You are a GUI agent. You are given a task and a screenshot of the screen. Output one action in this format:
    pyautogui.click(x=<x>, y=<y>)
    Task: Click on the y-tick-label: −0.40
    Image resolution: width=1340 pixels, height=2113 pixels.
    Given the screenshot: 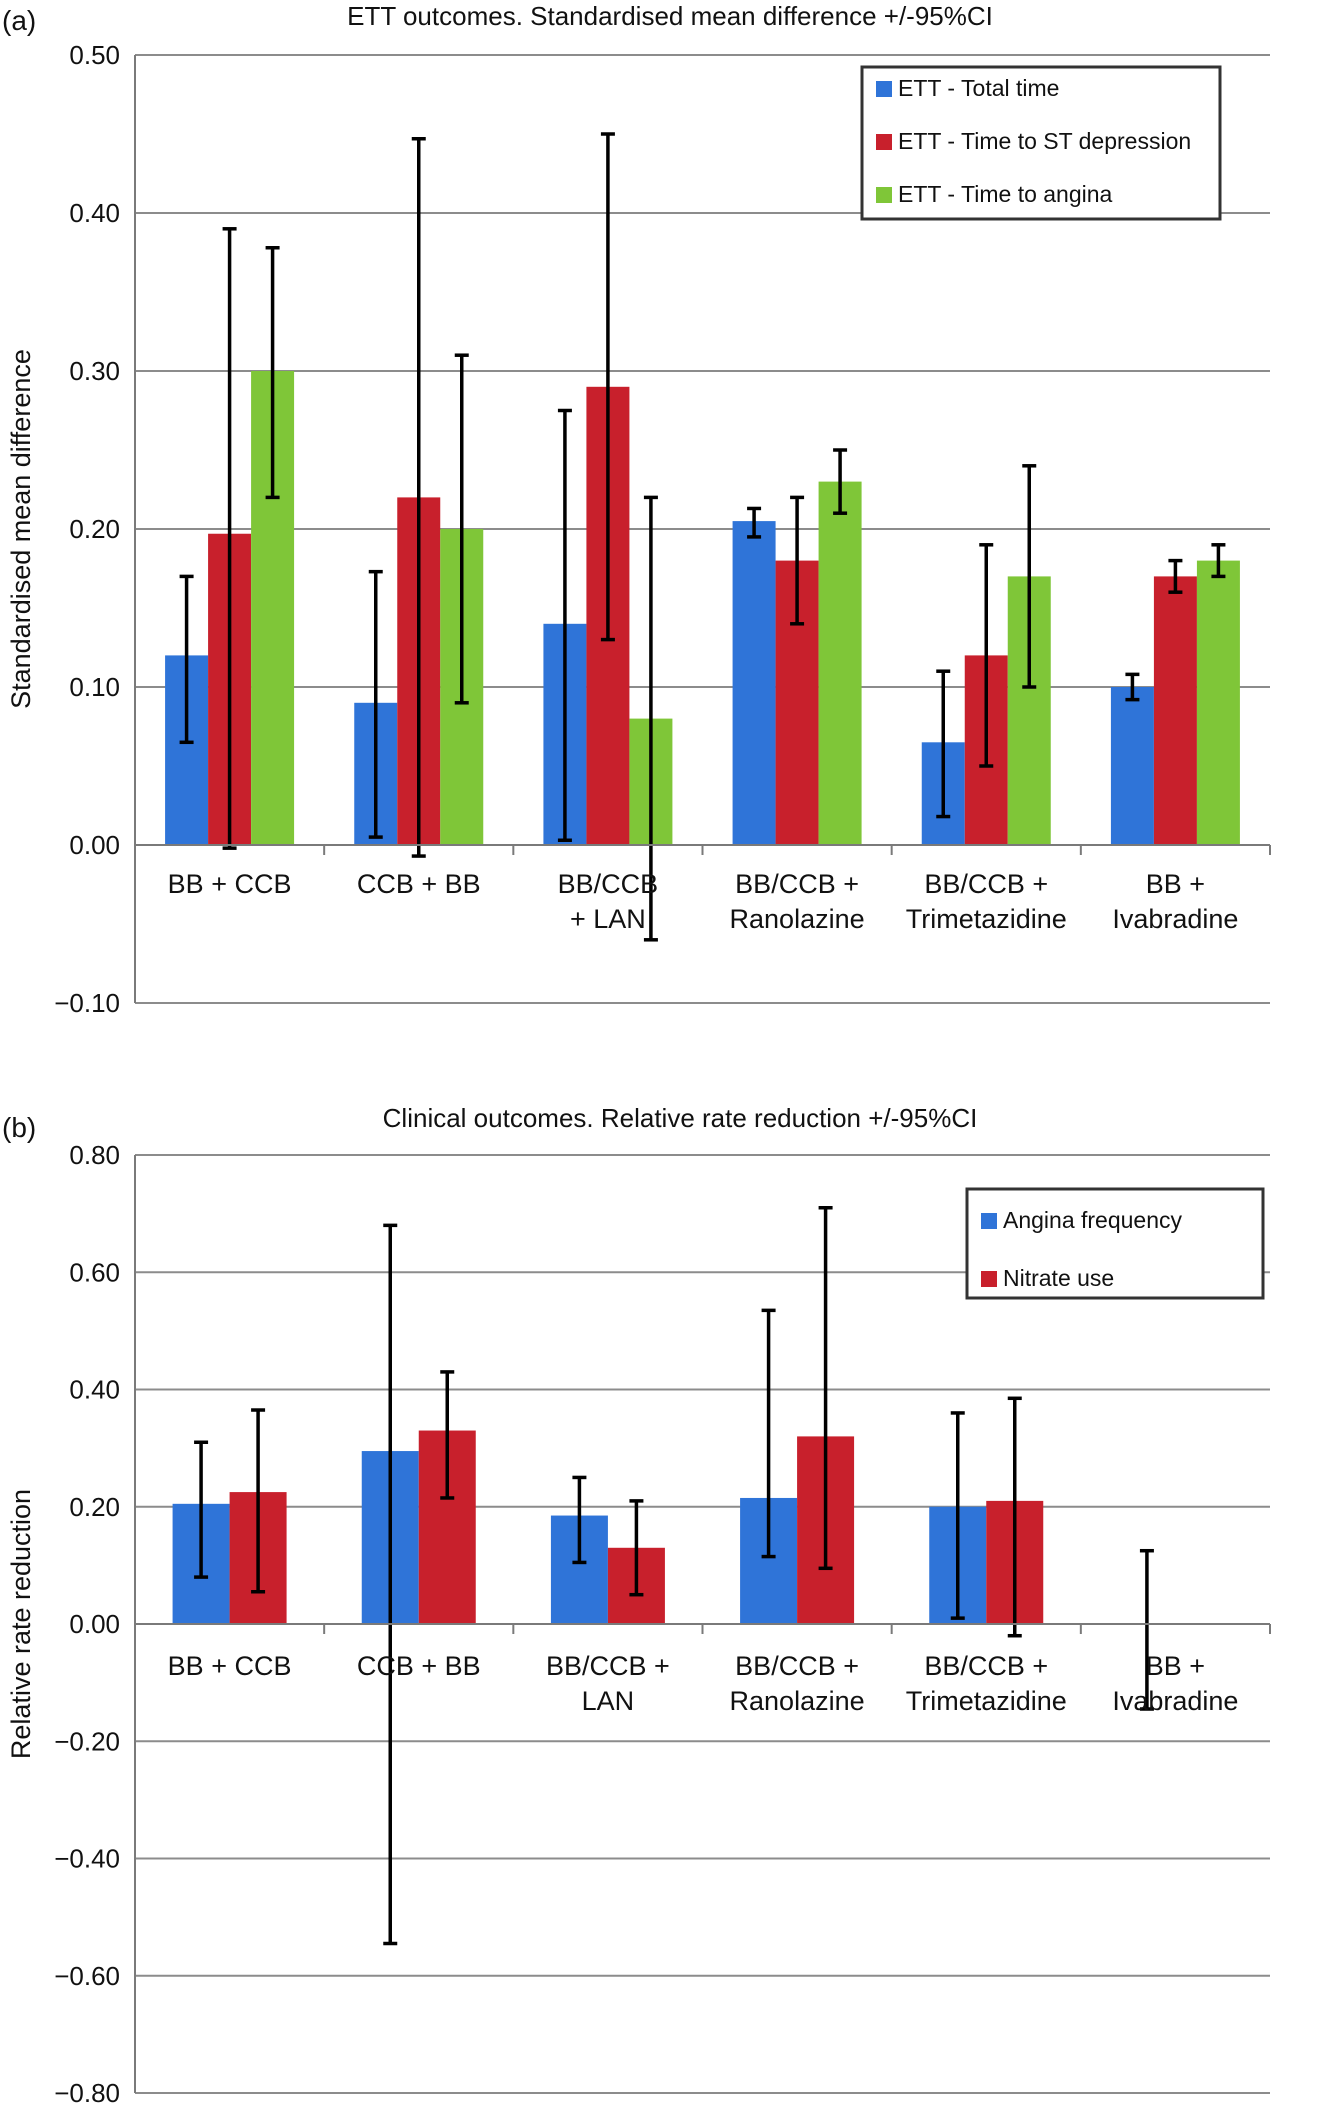 What is the action you would take?
    pyautogui.click(x=87, y=1859)
    